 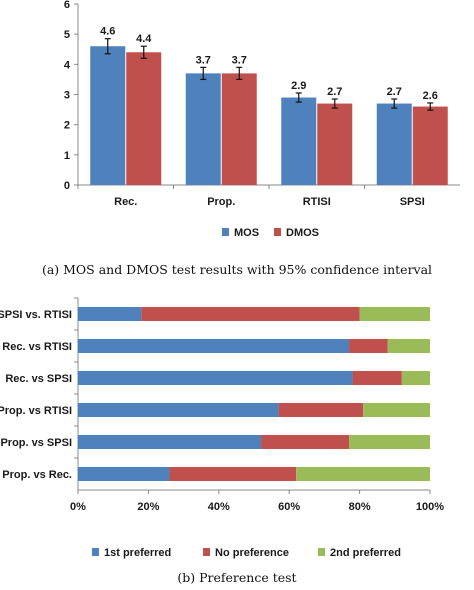 What do you see at coordinates (67, 186) in the screenshot?
I see `y-tick-label: 0` at bounding box center [67, 186].